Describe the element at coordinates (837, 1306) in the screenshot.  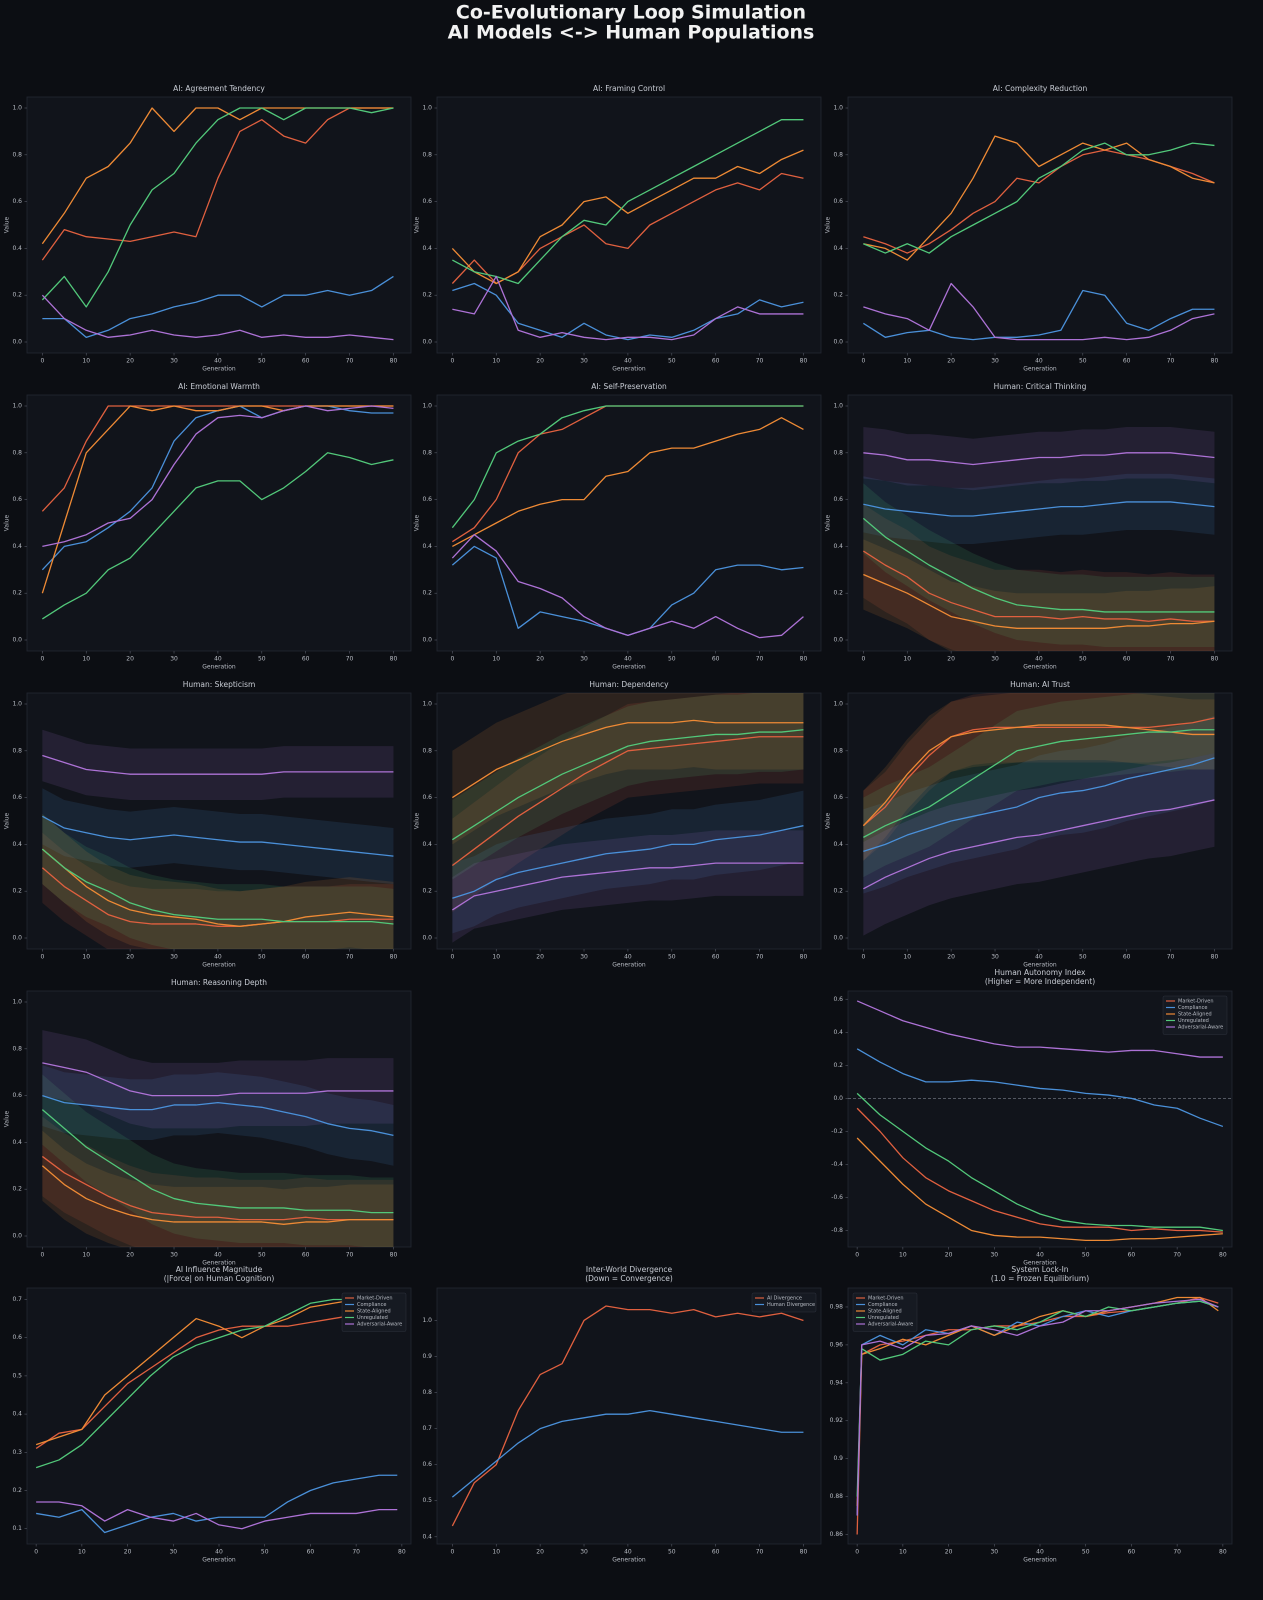
I see `y-tick-label: 0.98` at that location.